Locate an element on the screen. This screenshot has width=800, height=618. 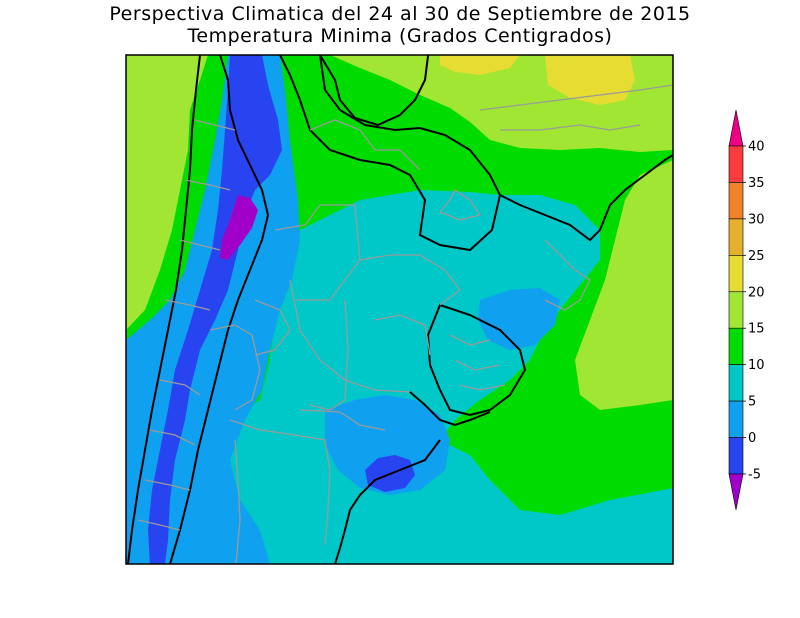
legend-tick-label: 0 is located at coordinates (752, 438).